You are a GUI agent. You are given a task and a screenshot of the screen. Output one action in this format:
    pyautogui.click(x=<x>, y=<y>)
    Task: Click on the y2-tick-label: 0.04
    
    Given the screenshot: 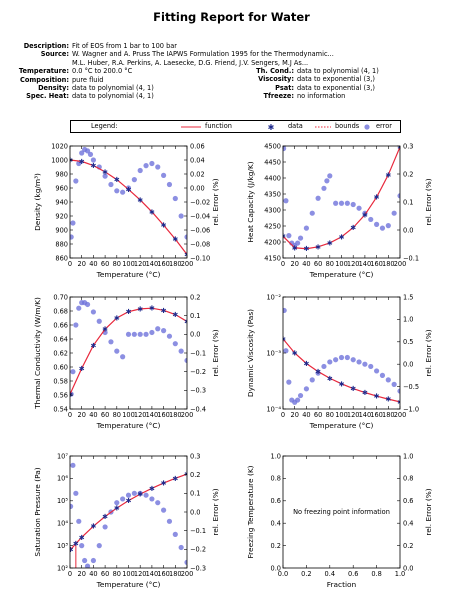 What is the action you would take?
    pyautogui.click(x=197, y=160)
    